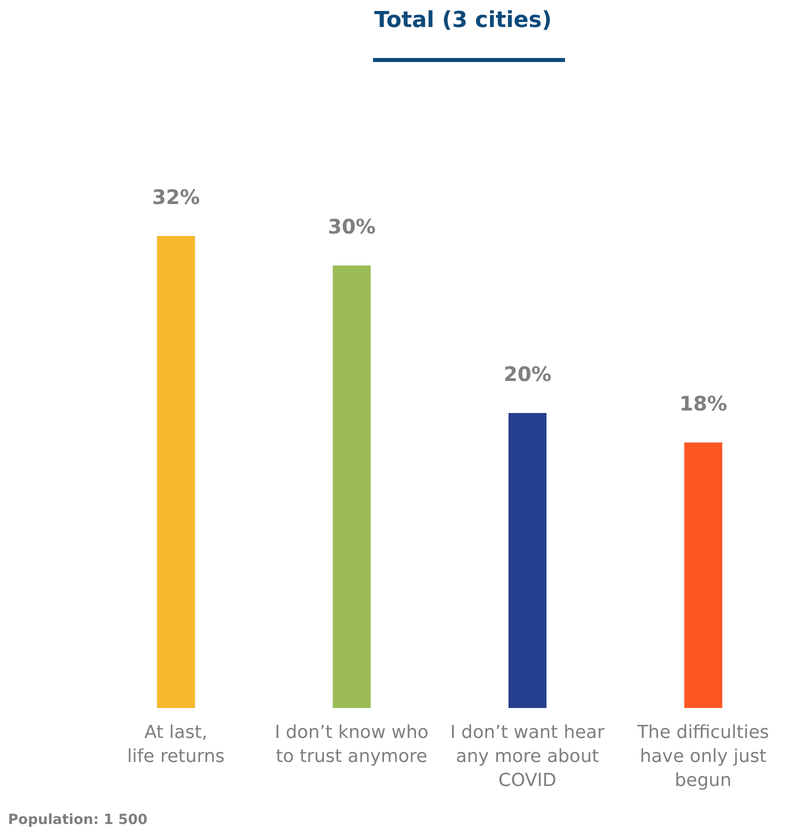  Describe the element at coordinates (176, 197) in the screenshot. I see `data-label: 32%` at that location.